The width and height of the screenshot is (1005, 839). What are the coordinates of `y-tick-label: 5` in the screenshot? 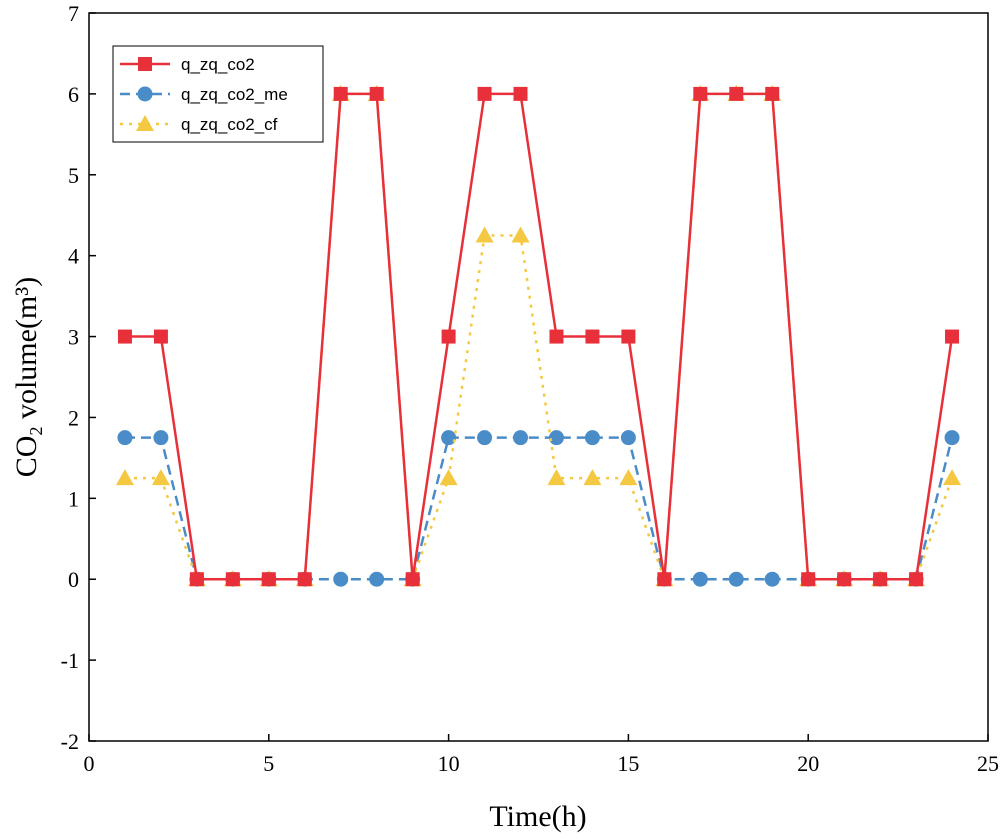 It's located at (73, 175).